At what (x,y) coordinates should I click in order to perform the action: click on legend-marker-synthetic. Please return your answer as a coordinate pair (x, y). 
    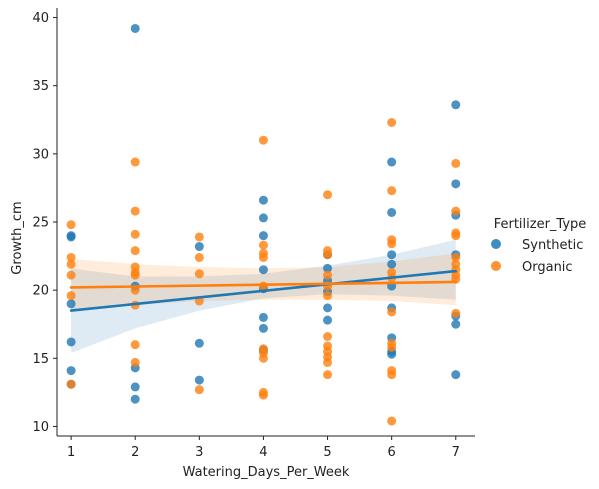
    Looking at the image, I should click on (496, 244).